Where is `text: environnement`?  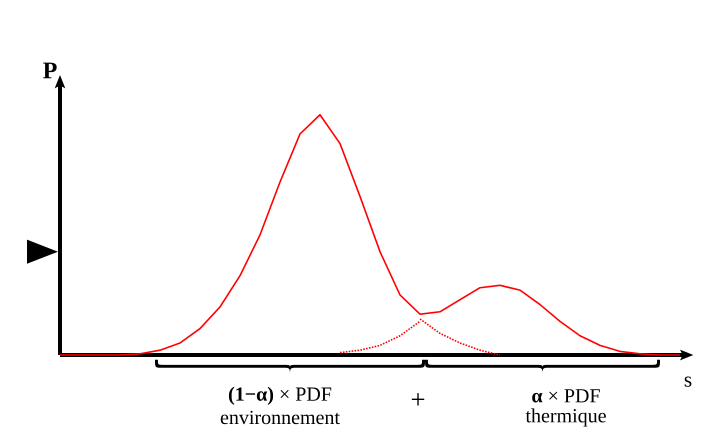 text: environnement is located at coordinates (280, 417).